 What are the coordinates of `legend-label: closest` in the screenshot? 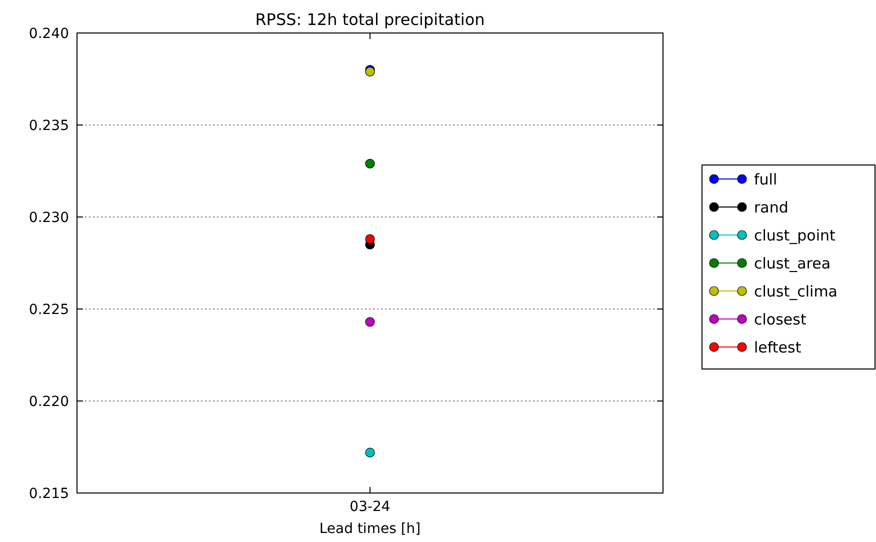 It's located at (780, 319).